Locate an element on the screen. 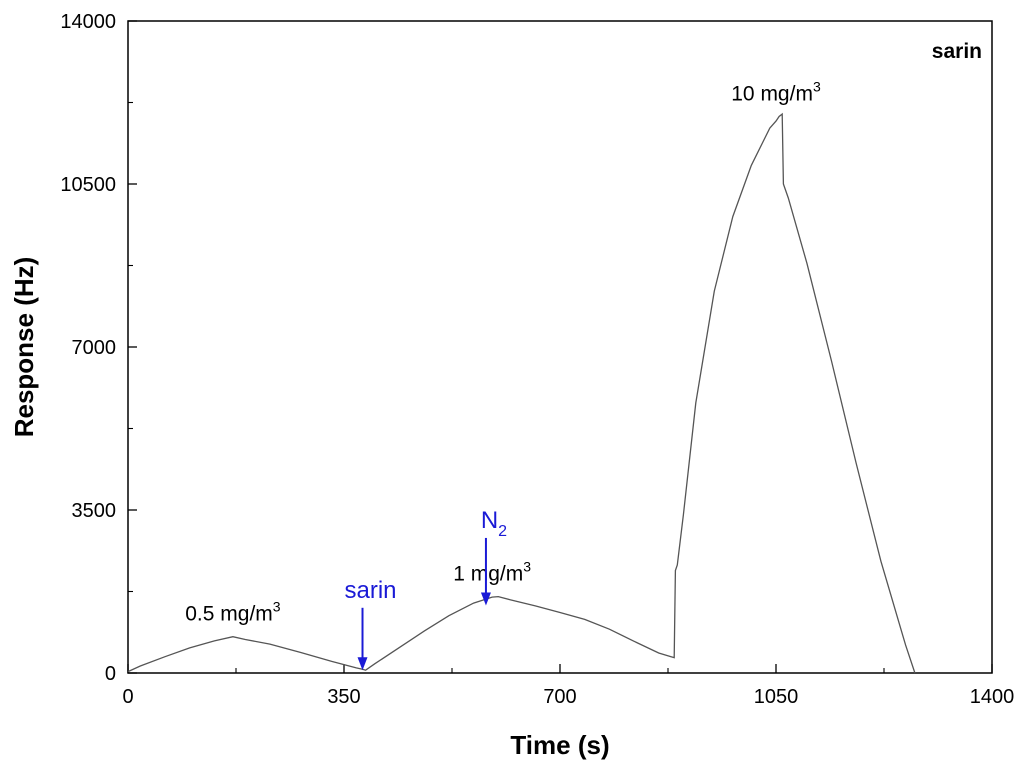 The image size is (1024, 766). y-axis-title: Response (Hz) is located at coordinates (24, 347).